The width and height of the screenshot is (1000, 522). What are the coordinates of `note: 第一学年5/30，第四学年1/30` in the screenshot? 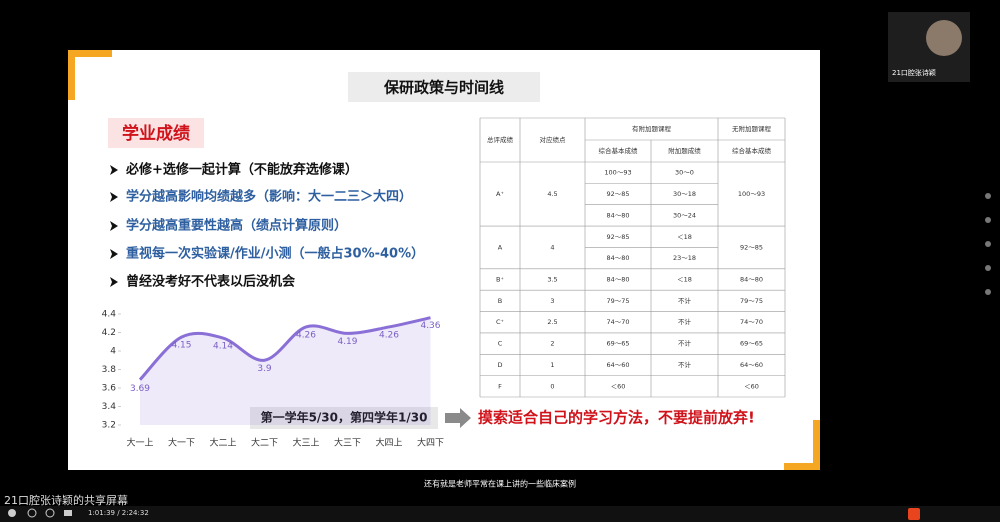 It's located at (344, 417).